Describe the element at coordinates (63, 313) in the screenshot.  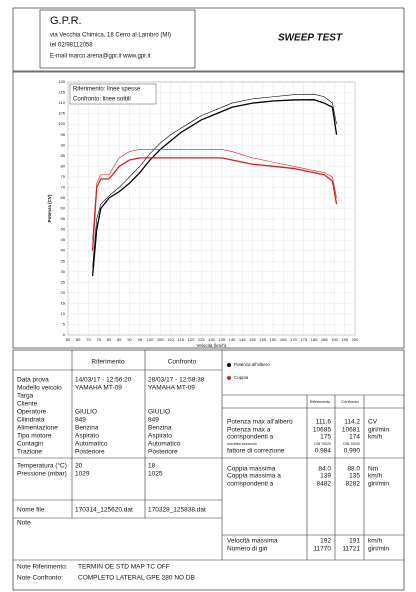
I see `y-tick-label: 10` at that location.